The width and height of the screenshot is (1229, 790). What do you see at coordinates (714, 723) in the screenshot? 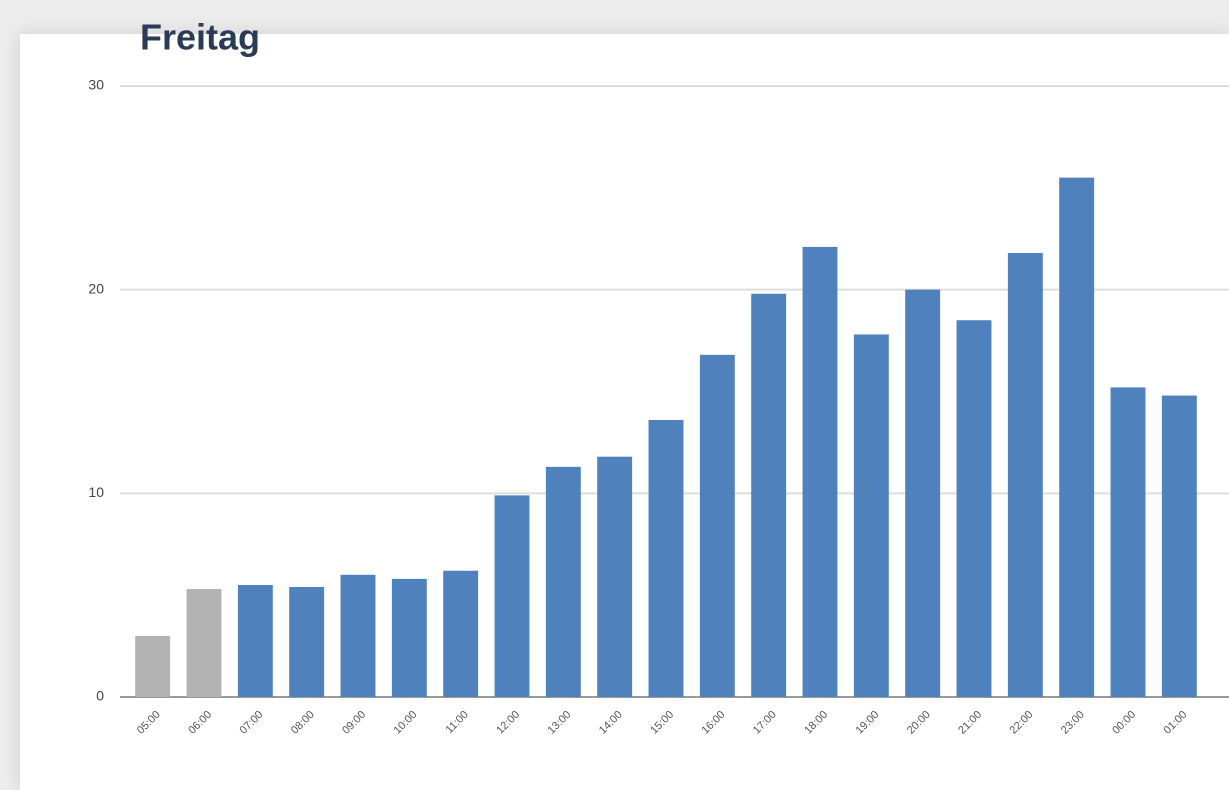
I see `x-tick-label: 16:00` at bounding box center [714, 723].